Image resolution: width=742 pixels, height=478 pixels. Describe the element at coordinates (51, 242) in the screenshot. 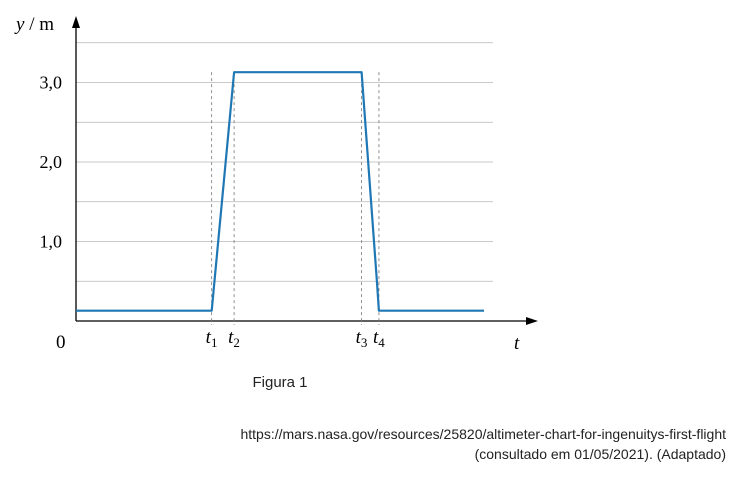

I see `y-tick-label: 1,0` at that location.